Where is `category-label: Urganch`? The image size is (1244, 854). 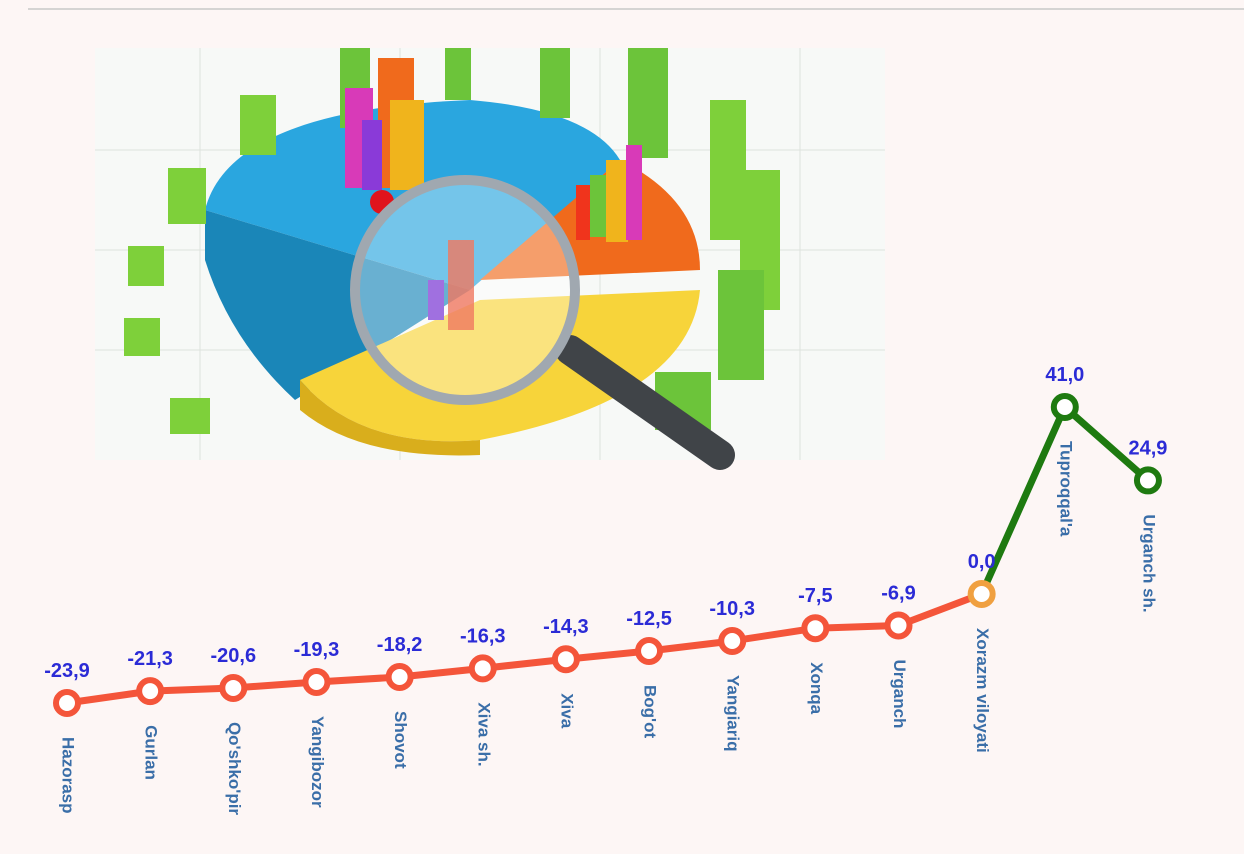
category-label: Urganch is located at coordinates (899, 693).